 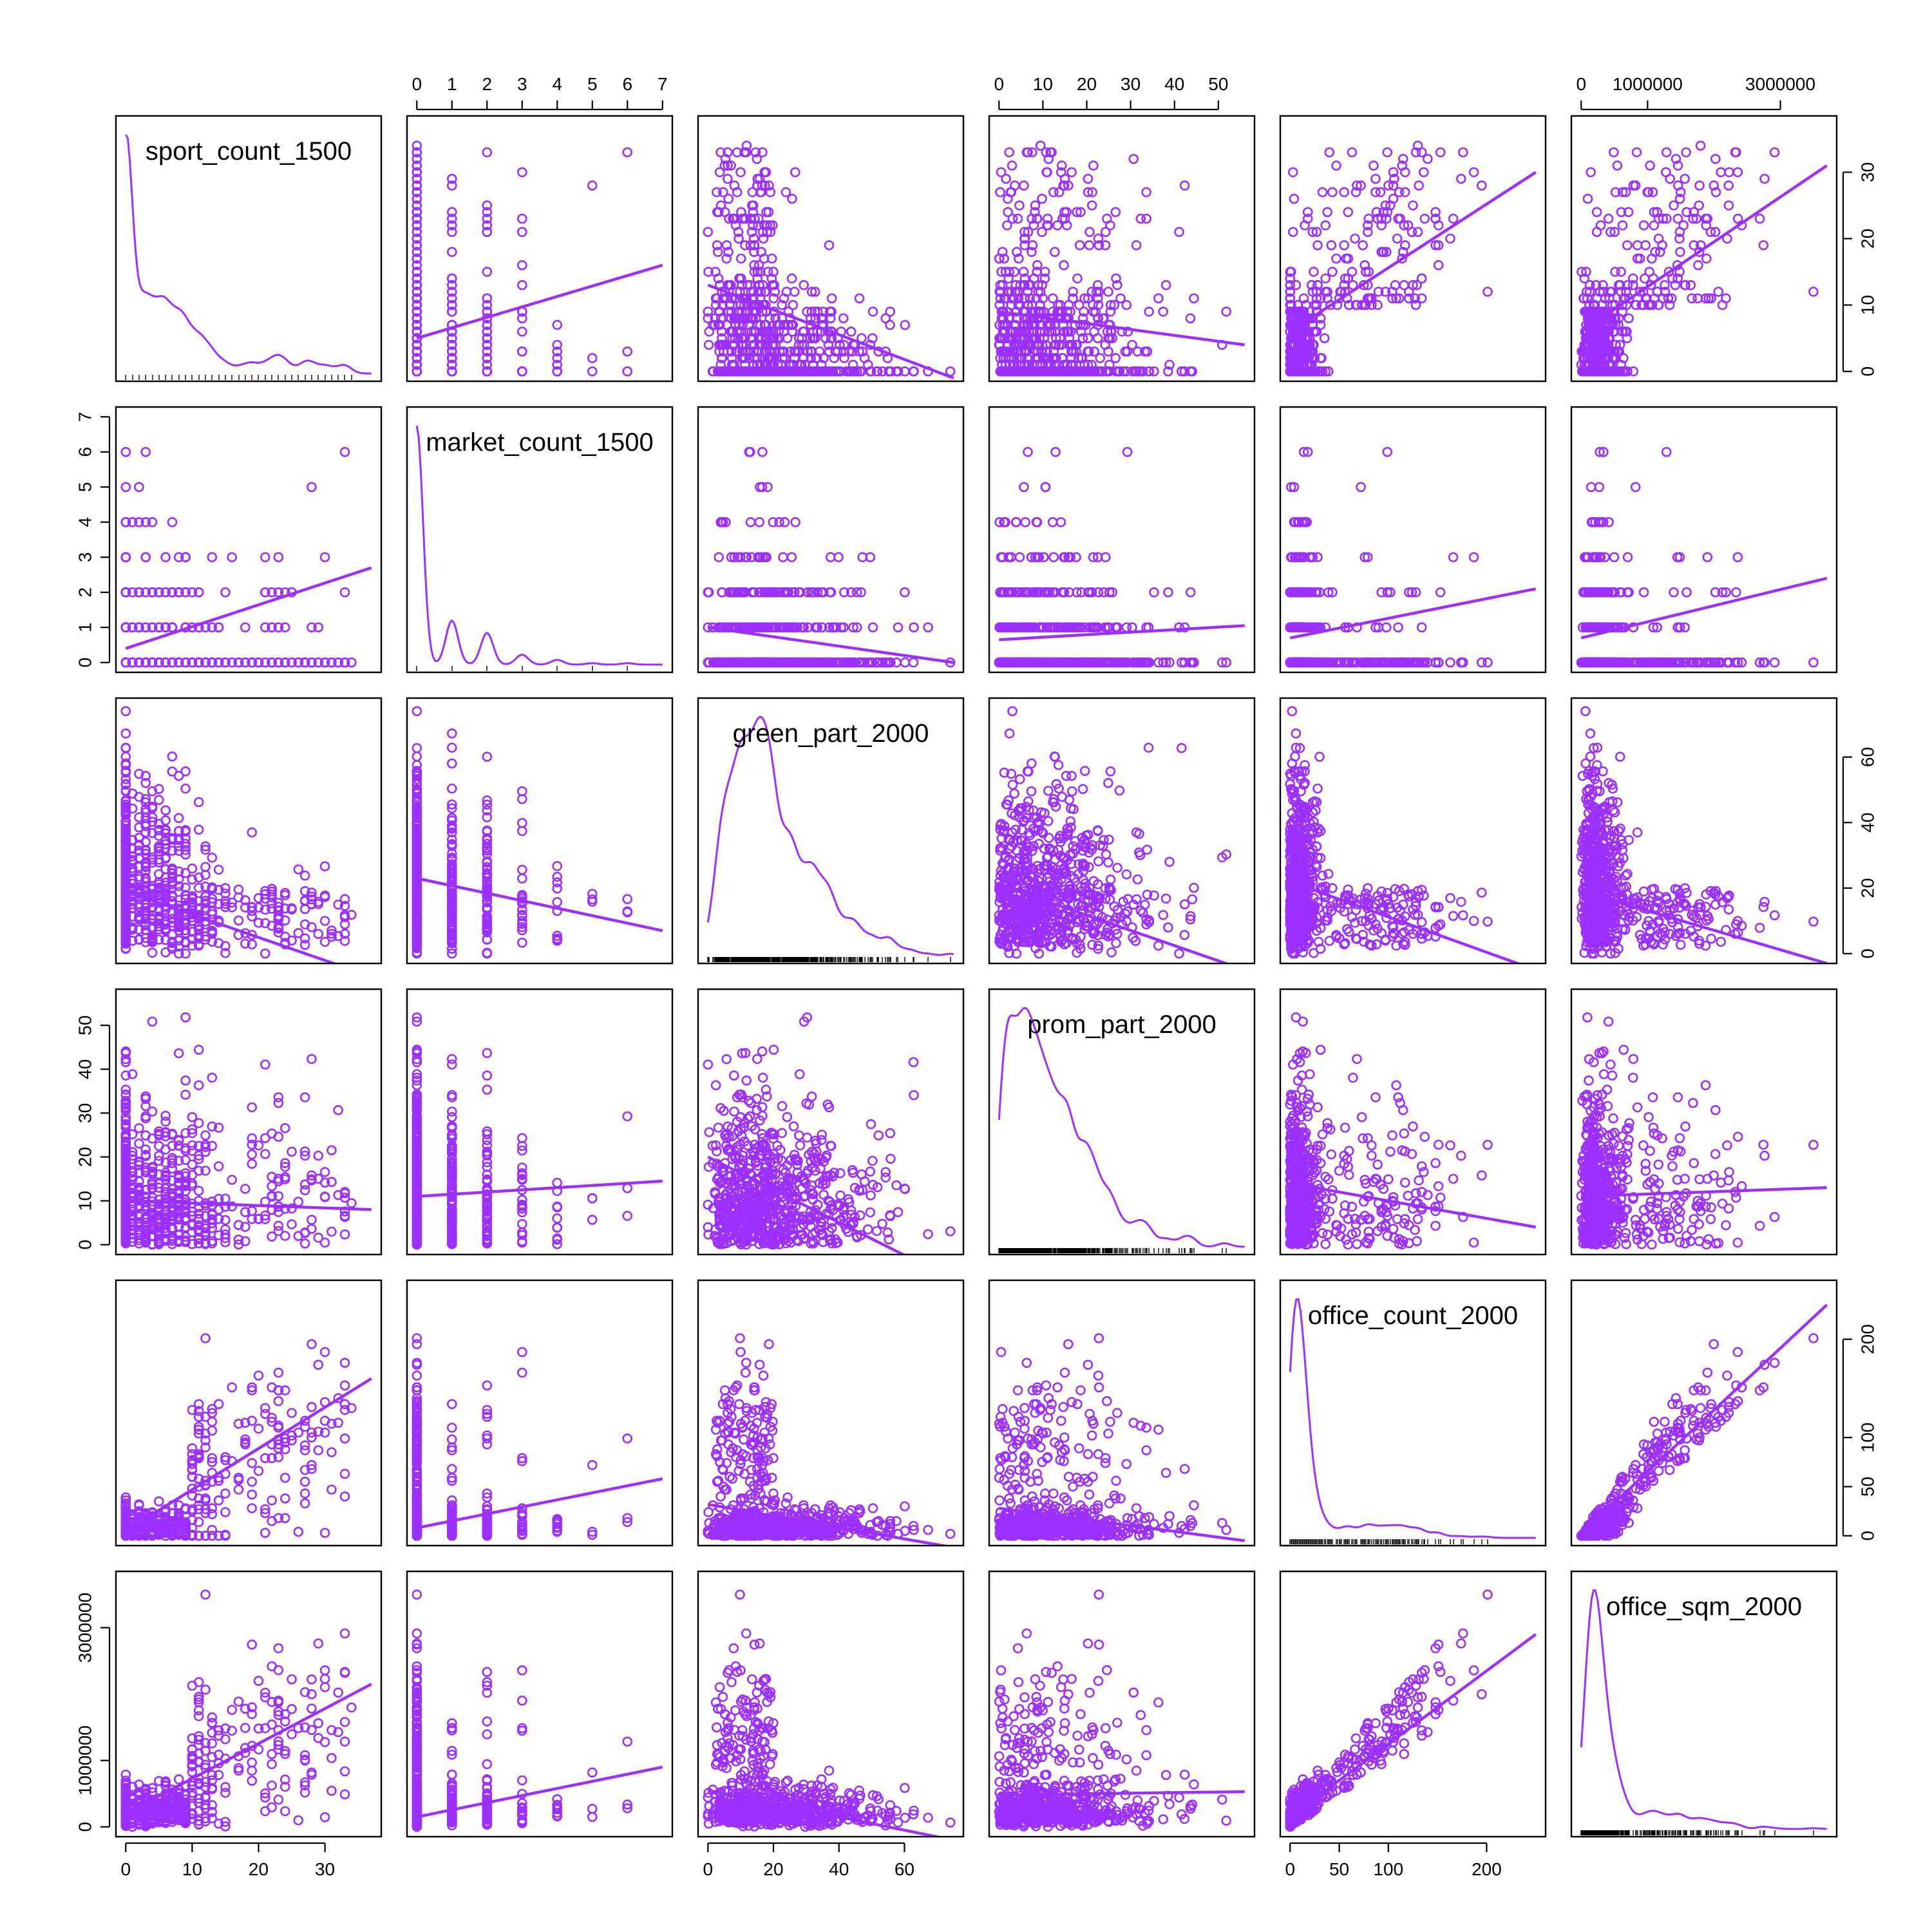 I want to click on density-curve, so click(x=539, y=545).